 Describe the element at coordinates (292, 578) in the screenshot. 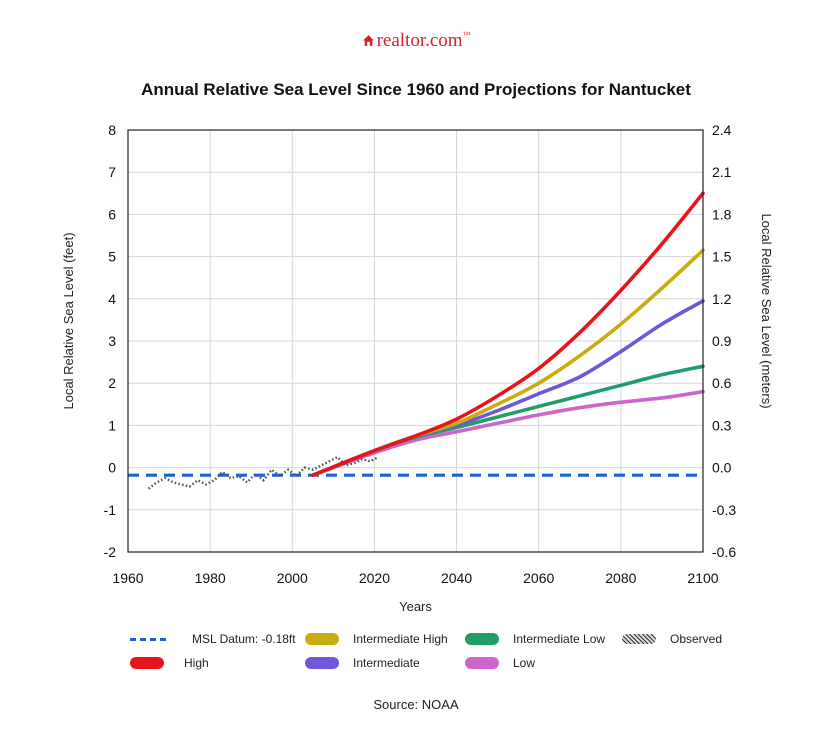

I see `x-tick-label: 2000` at that location.